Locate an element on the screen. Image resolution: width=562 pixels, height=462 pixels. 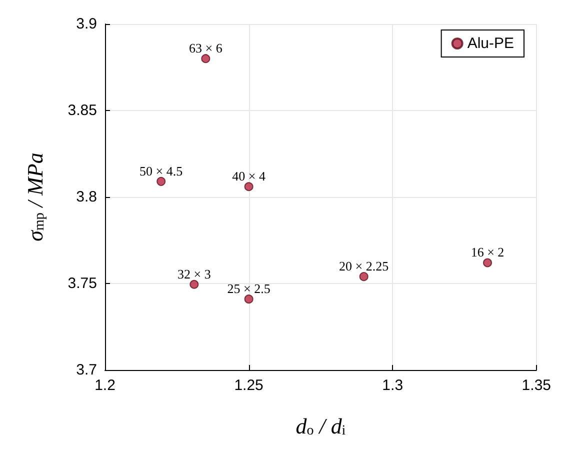
x-tick-label: 1.35 is located at coordinates (537, 385).